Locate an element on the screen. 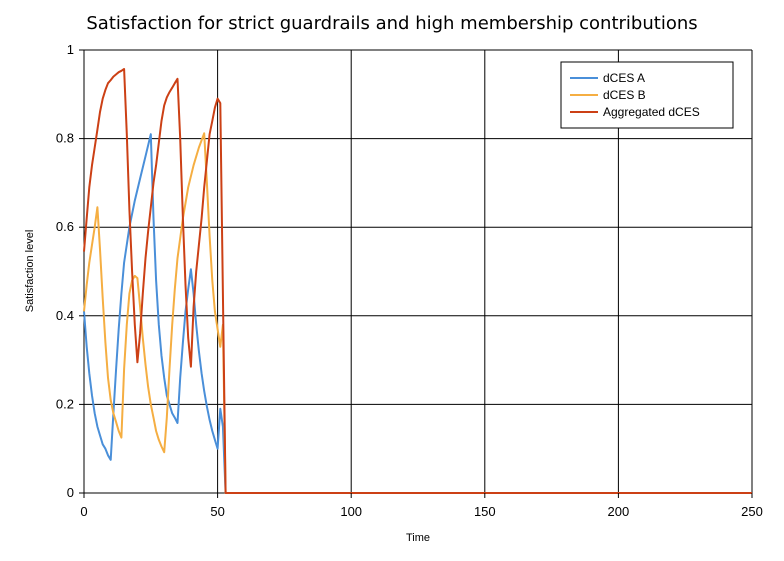 This screenshot has width=784, height=561. legend: dCES A dCES B Aggregated dCES is located at coordinates (647, 95).